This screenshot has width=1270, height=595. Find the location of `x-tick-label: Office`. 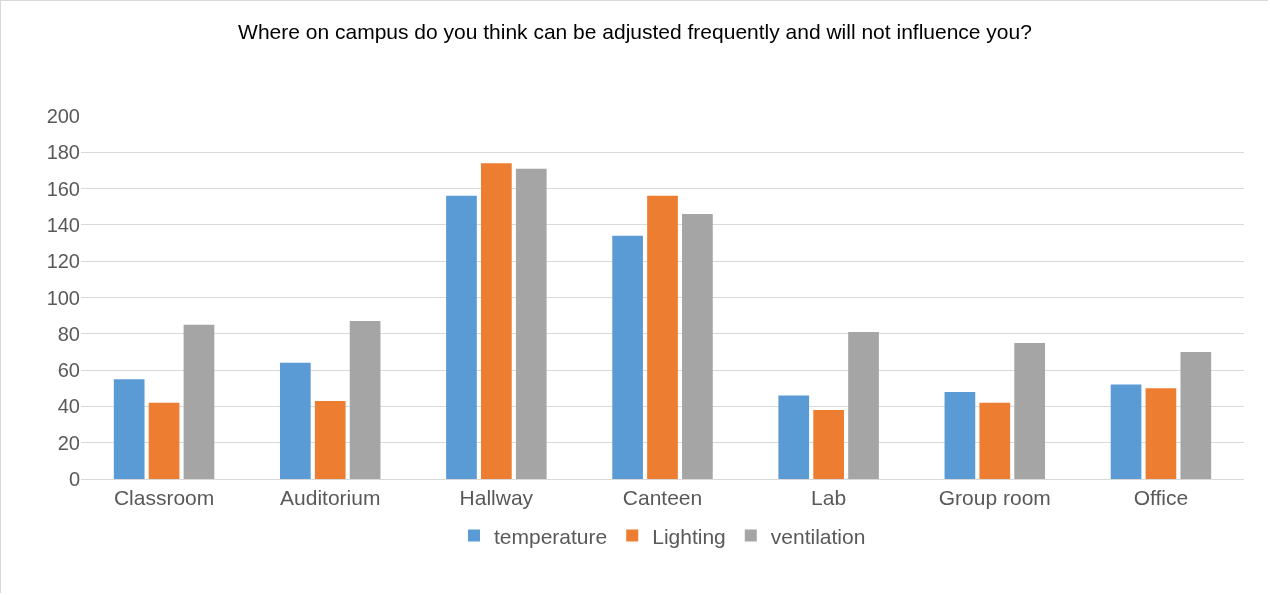

x-tick-label: Office is located at coordinates (1161, 498).